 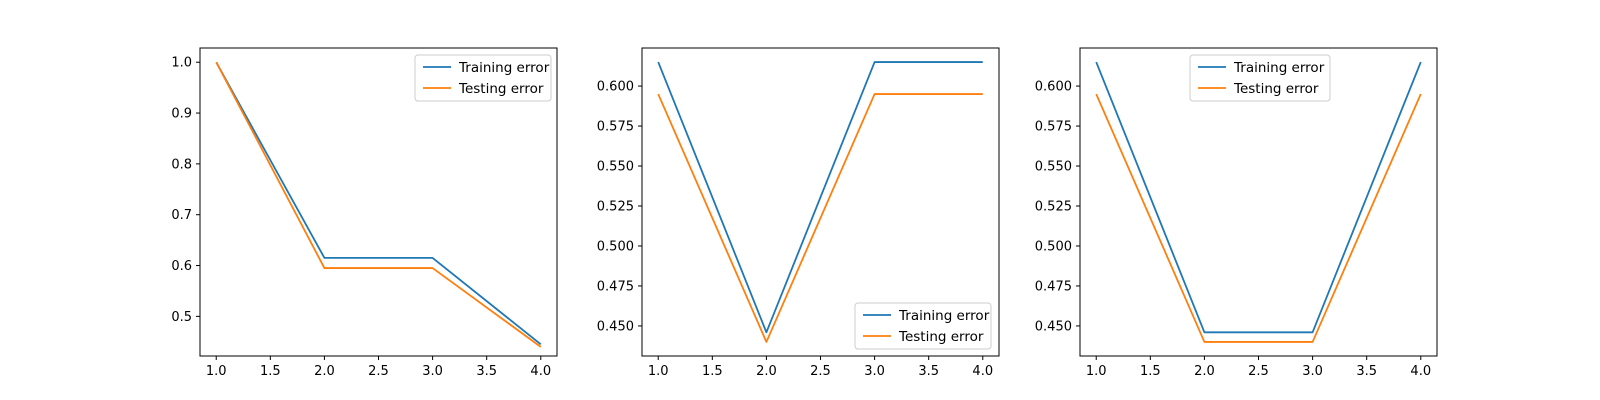 What do you see at coordinates (181, 215) in the screenshot?
I see `y-tick-label: 0.7` at bounding box center [181, 215].